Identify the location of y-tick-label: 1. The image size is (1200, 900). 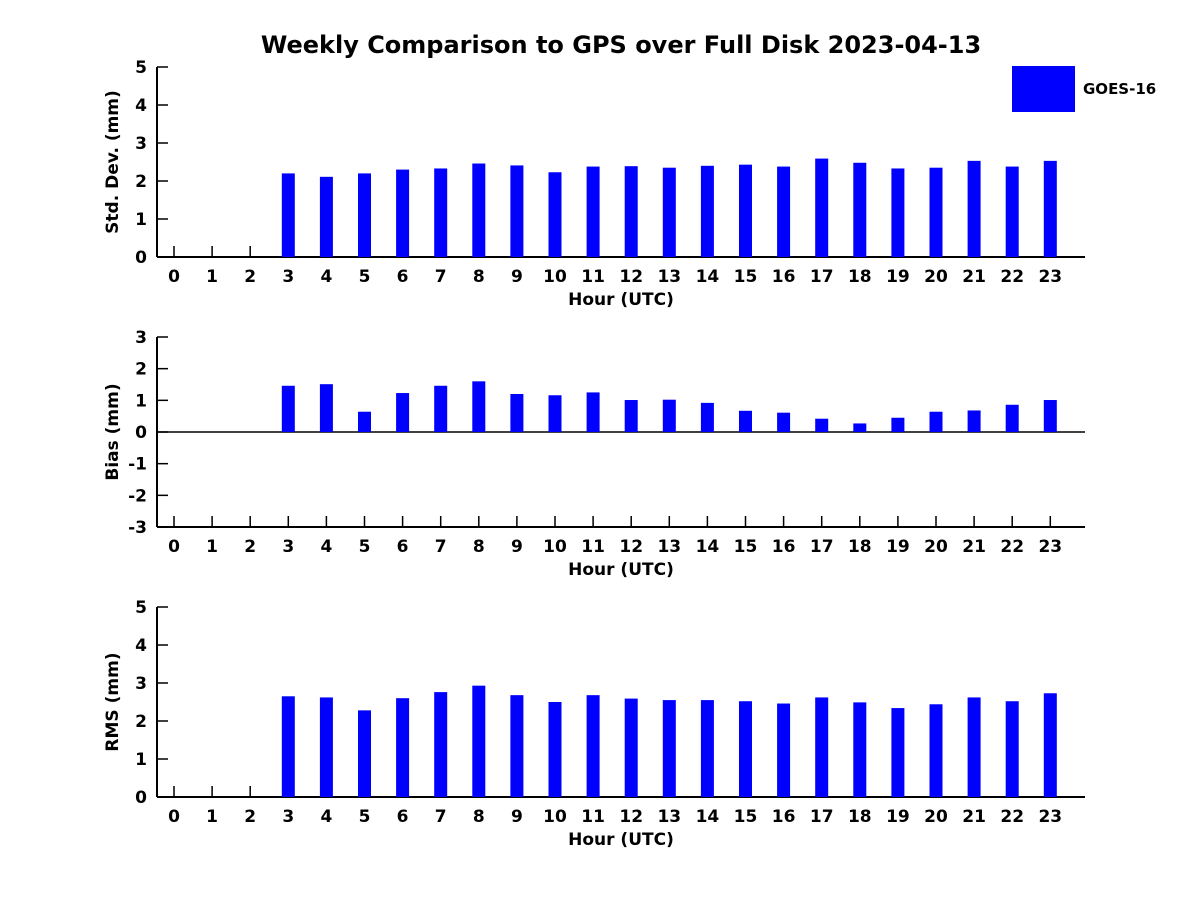
(141, 401).